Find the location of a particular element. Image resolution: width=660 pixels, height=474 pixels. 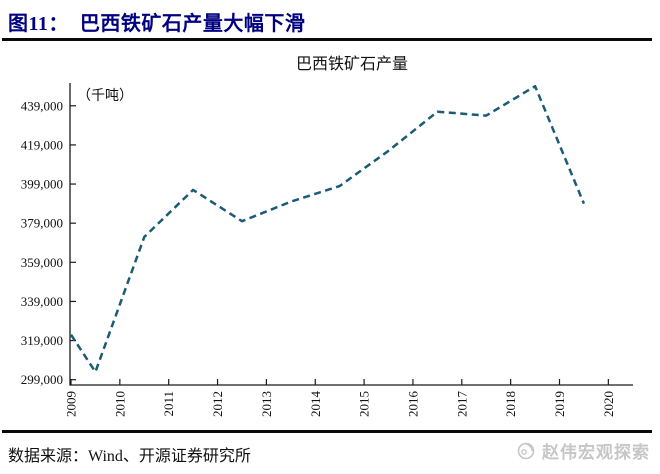

x-tick-label: 2015 is located at coordinates (364, 404).